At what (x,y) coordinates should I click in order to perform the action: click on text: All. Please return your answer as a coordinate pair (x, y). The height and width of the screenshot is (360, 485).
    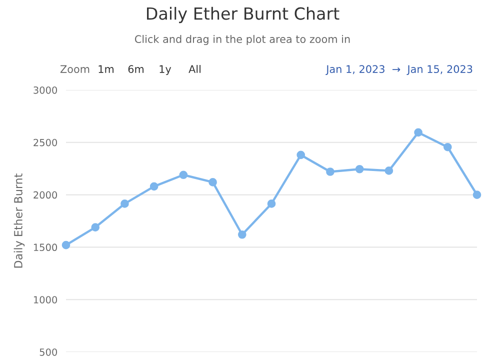
    Looking at the image, I should click on (194, 68).